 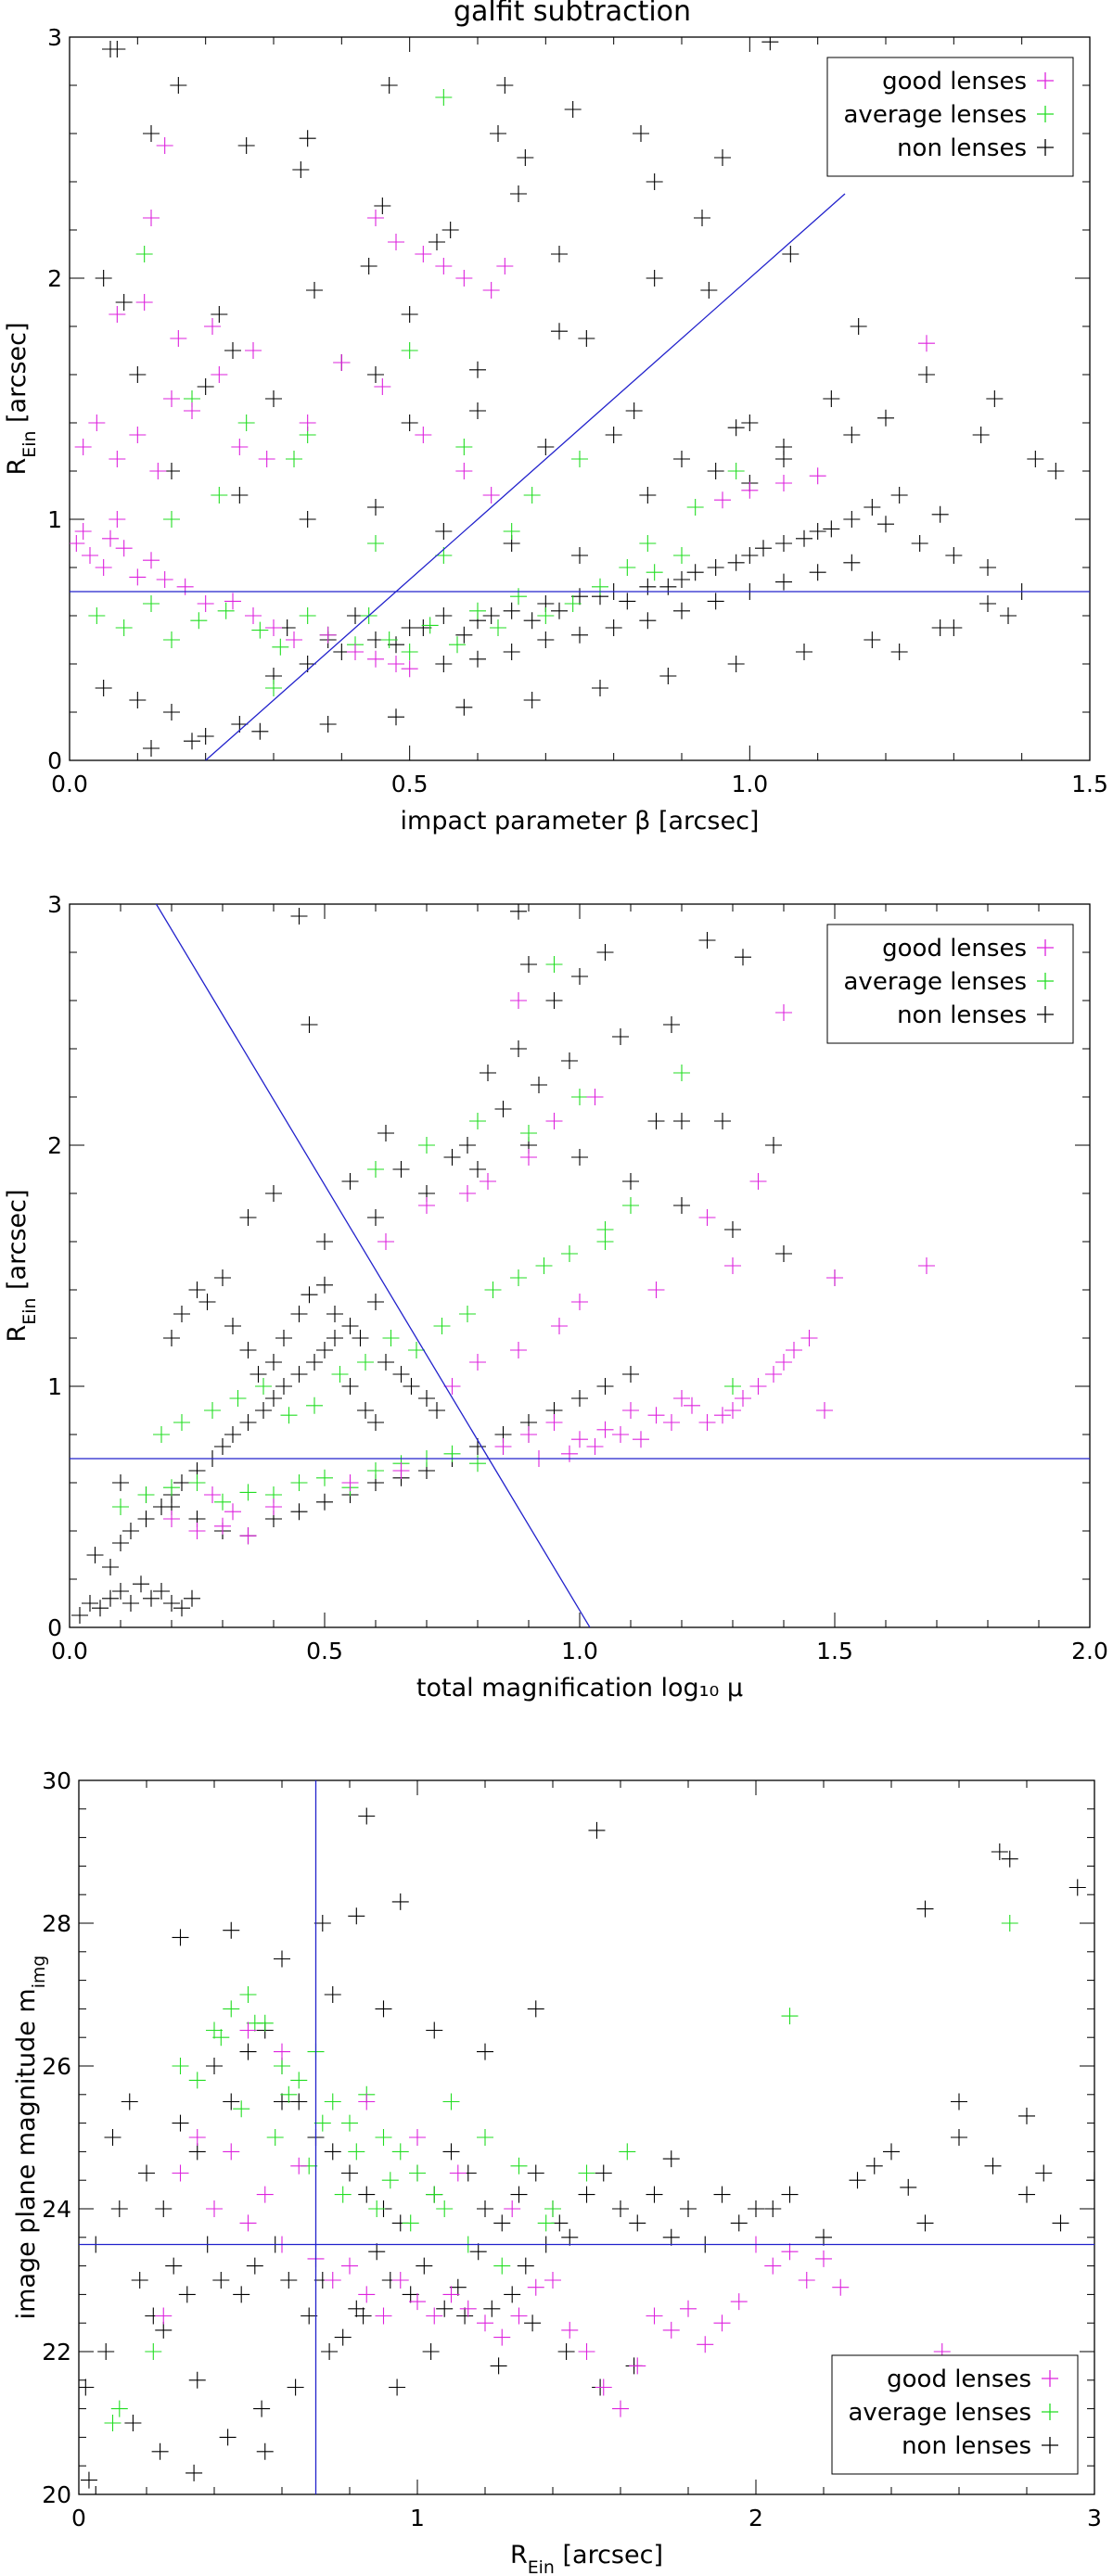 What do you see at coordinates (21, 398) in the screenshot?
I see `y-axis-label: REin [arcsec]` at bounding box center [21, 398].